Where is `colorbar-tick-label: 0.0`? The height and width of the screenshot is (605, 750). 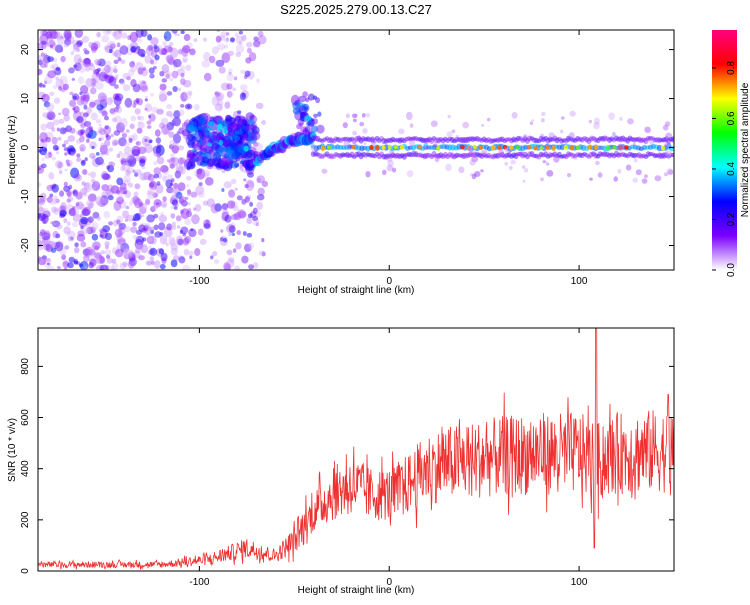
colorbar-tick-label: 0.0 is located at coordinates (731, 270).